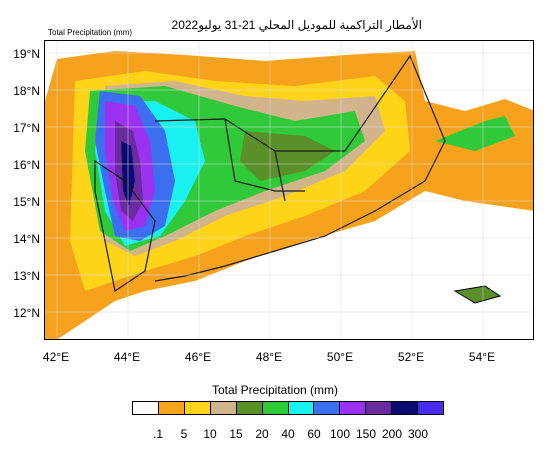  I want to click on colorbar-label: 300, so click(418, 434).